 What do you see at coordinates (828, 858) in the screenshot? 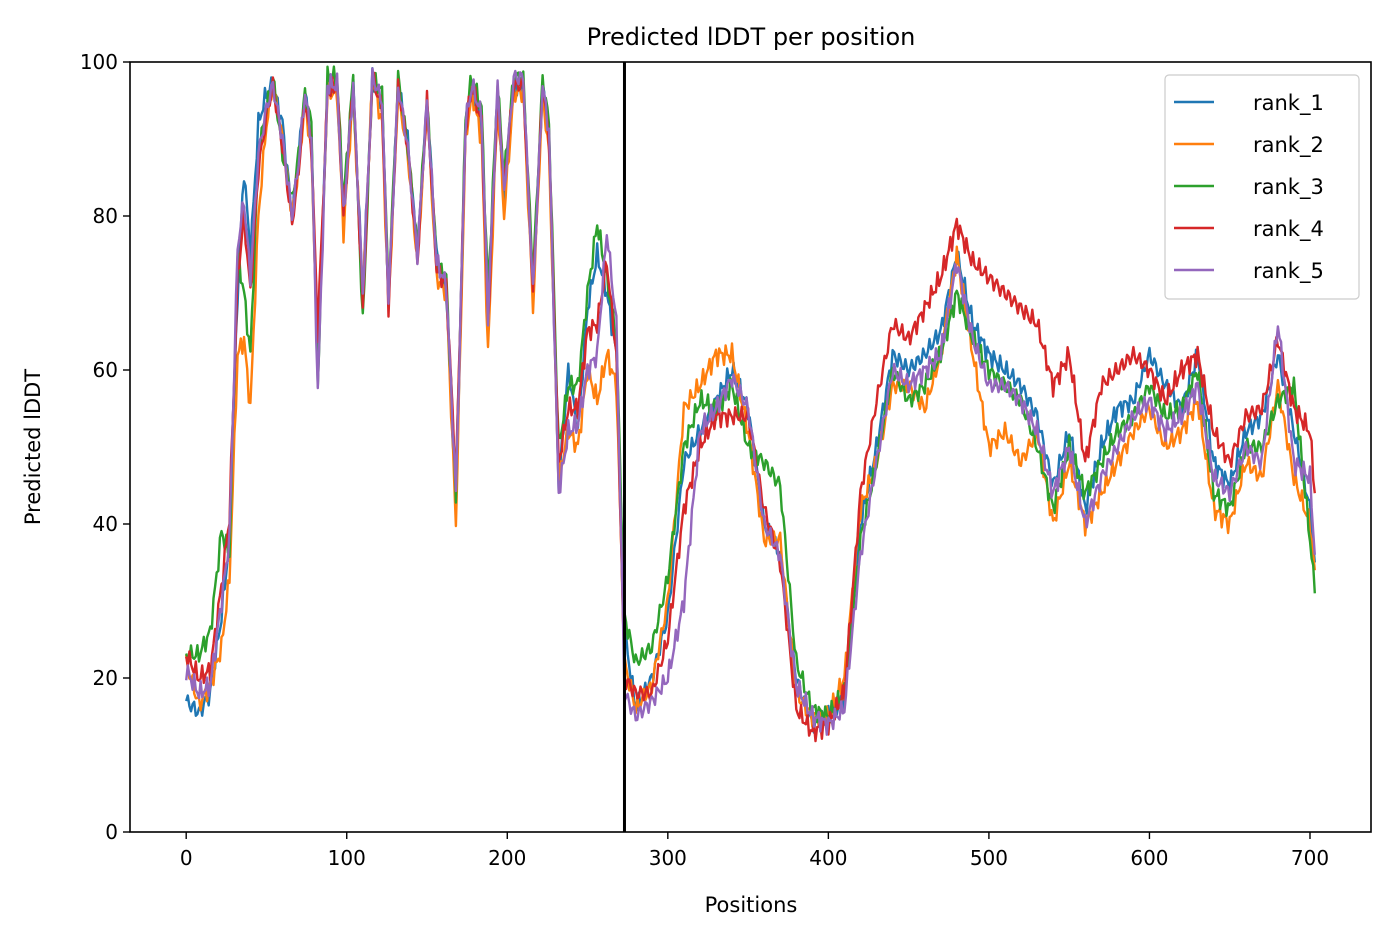
I see `x-tick-label: 400` at bounding box center [828, 858].